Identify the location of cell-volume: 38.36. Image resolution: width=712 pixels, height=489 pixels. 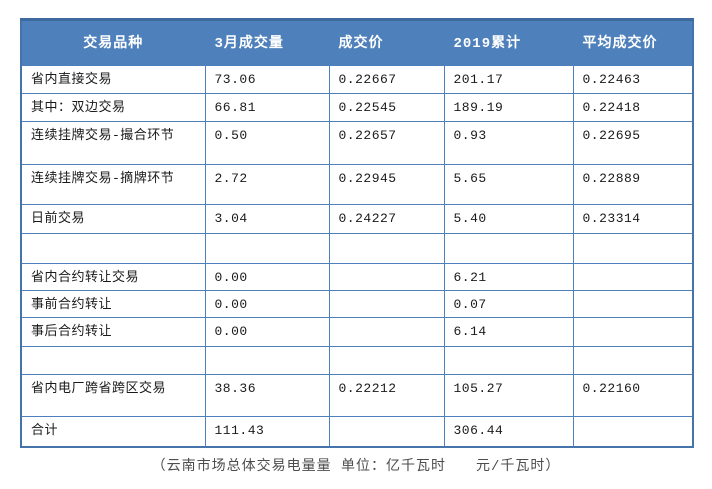
(267, 395).